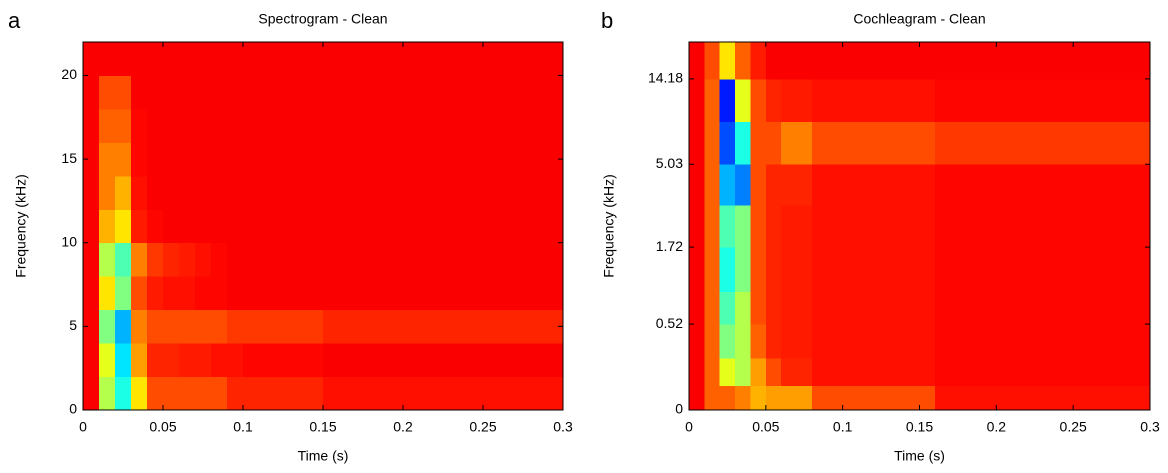 The width and height of the screenshot is (1168, 473). What do you see at coordinates (69, 158) in the screenshot?
I see `y-tick-label: 15` at bounding box center [69, 158].